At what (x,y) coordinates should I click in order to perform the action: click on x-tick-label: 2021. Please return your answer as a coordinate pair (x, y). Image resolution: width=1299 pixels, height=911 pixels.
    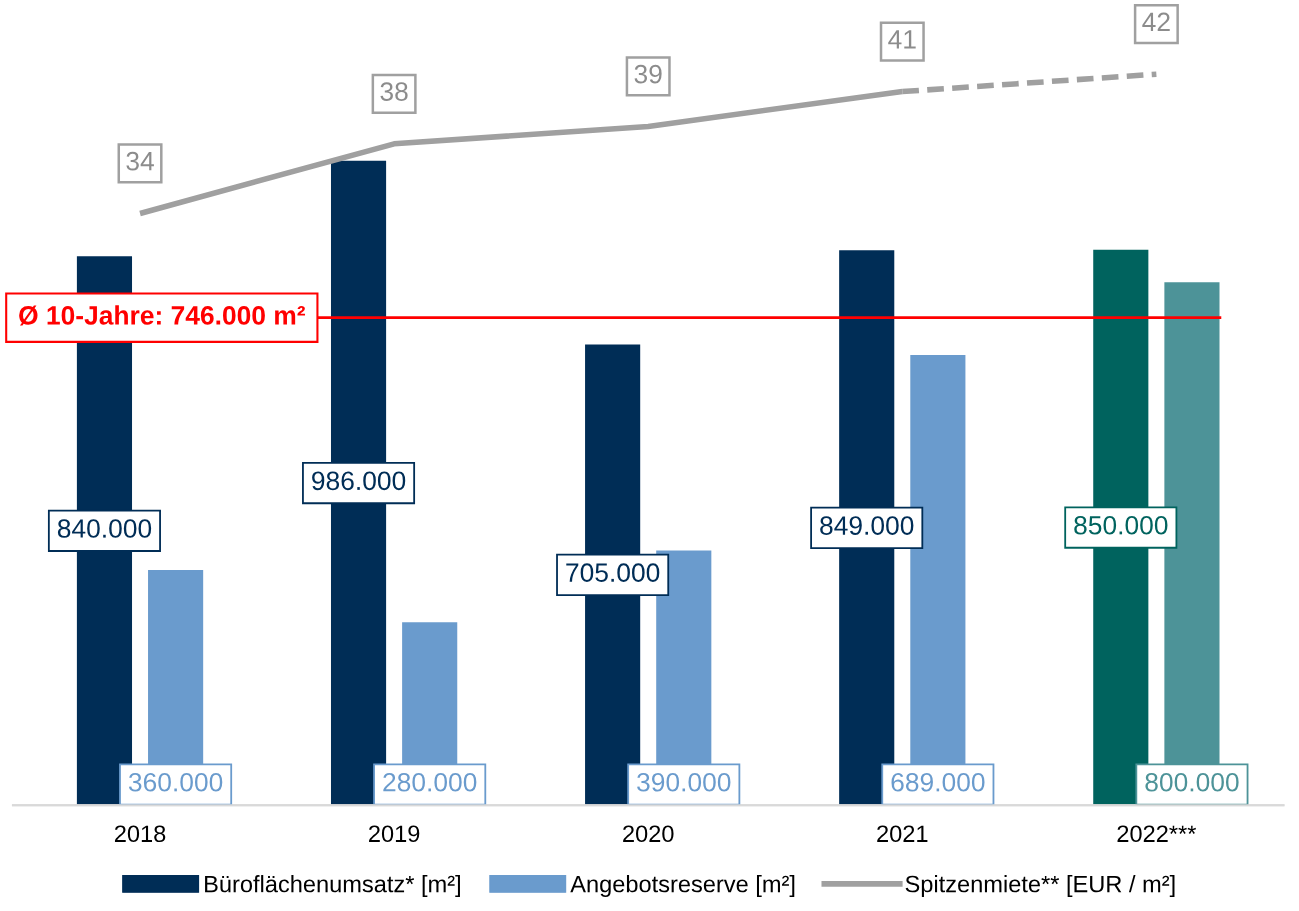
    Looking at the image, I should click on (902, 834).